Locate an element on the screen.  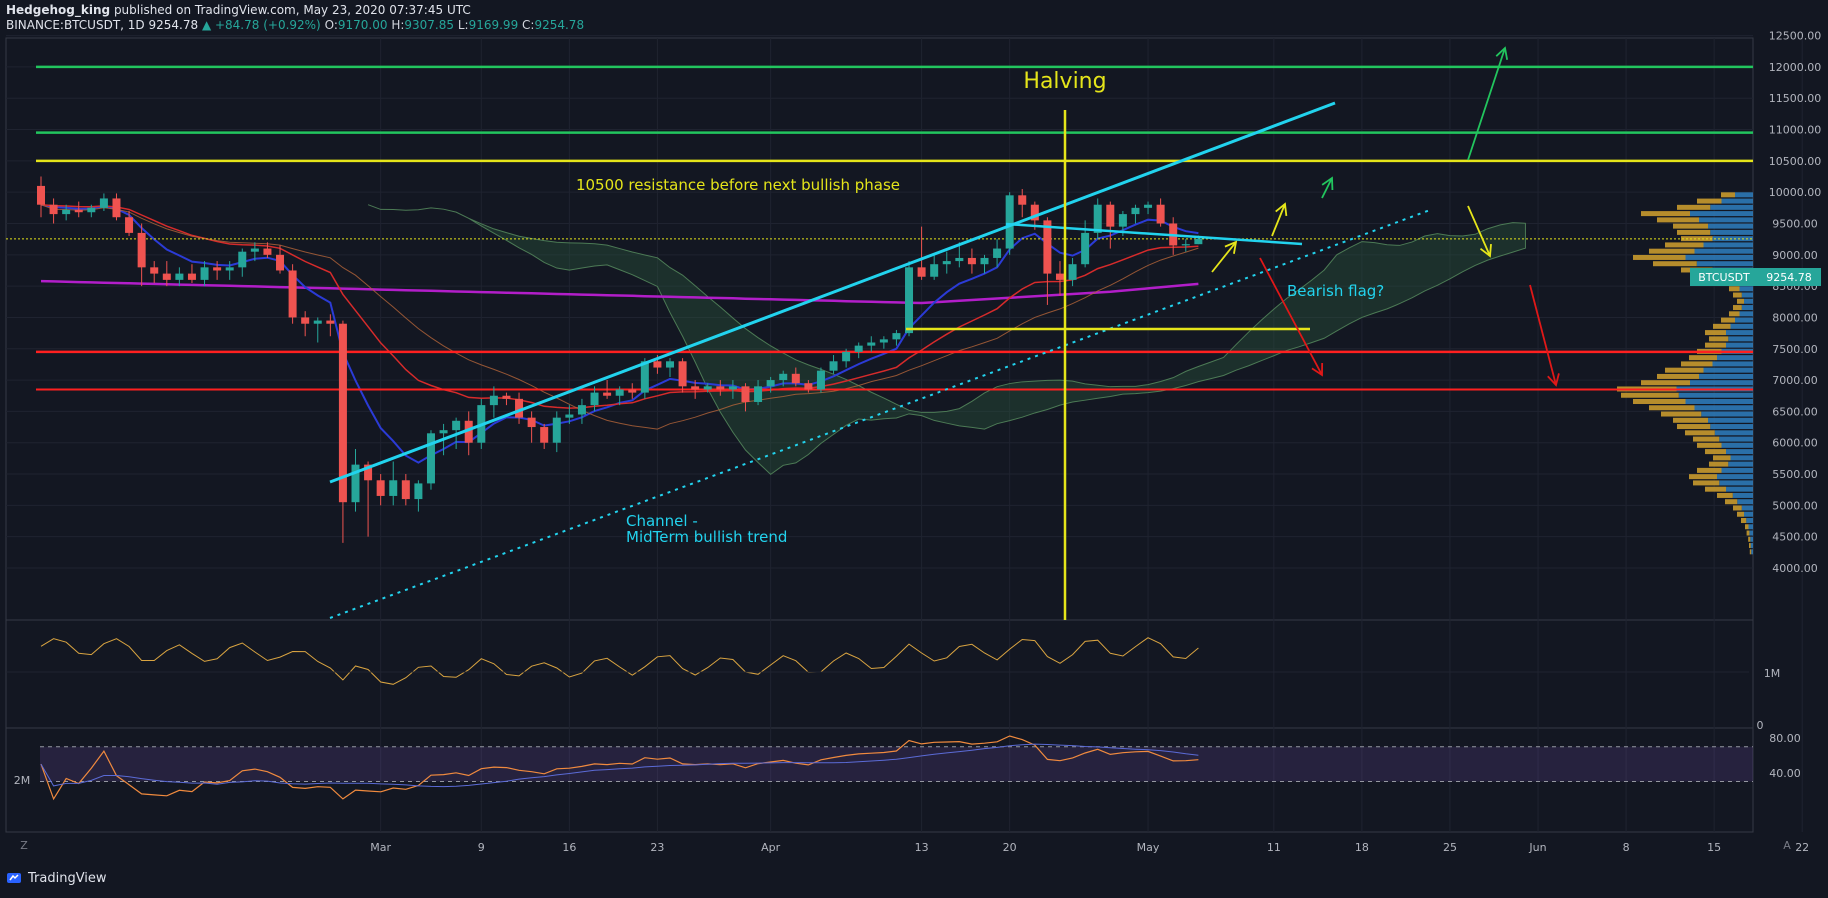
tradingview-brand: TradingView is located at coordinates (67, 878).